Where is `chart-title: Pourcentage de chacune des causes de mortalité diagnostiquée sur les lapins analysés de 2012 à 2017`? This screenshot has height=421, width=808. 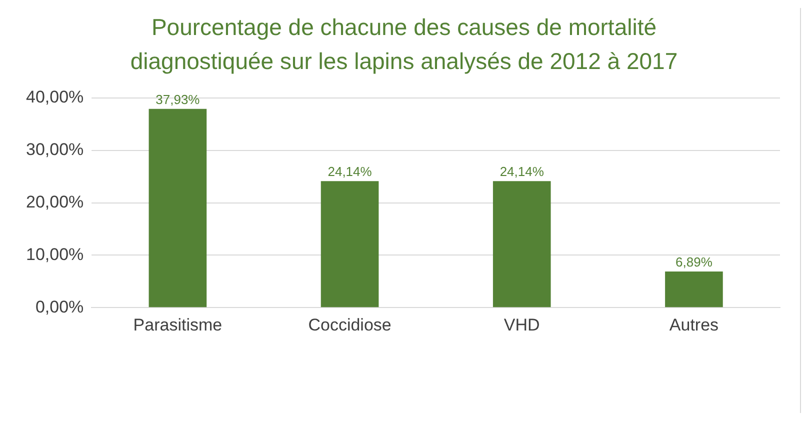
chart-title: Pourcentage de chacune des causes de mortalité diagnostiquée sur les lapins analysés de 2012 à 2017 is located at coordinates (404, 44).